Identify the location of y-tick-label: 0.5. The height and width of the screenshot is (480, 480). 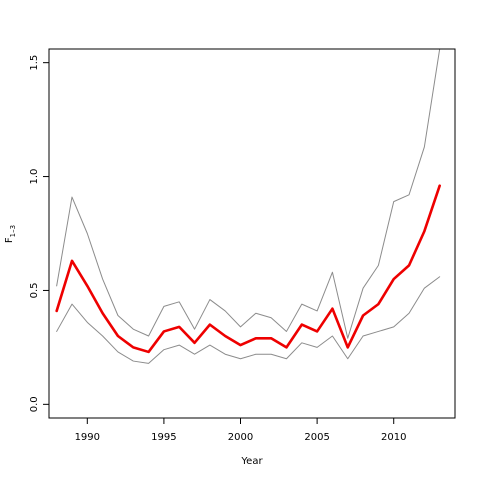
(34, 290).